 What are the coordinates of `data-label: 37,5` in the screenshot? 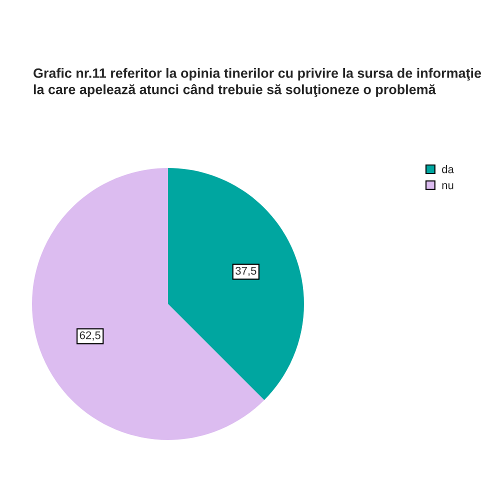 It's located at (246, 271).